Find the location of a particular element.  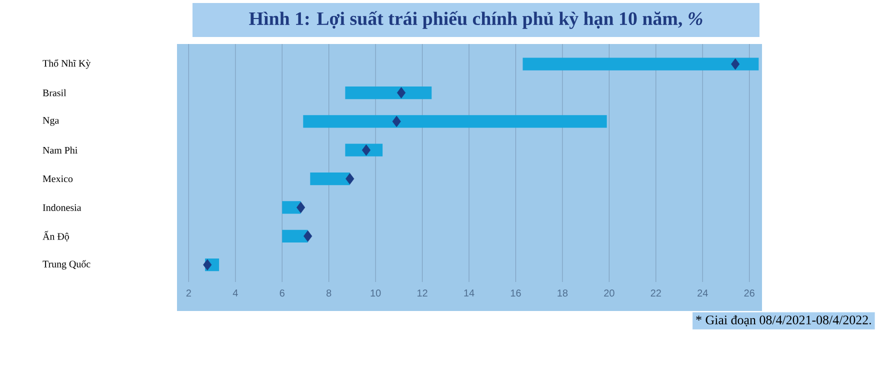

y-tick-label: Mexico is located at coordinates (57, 178).